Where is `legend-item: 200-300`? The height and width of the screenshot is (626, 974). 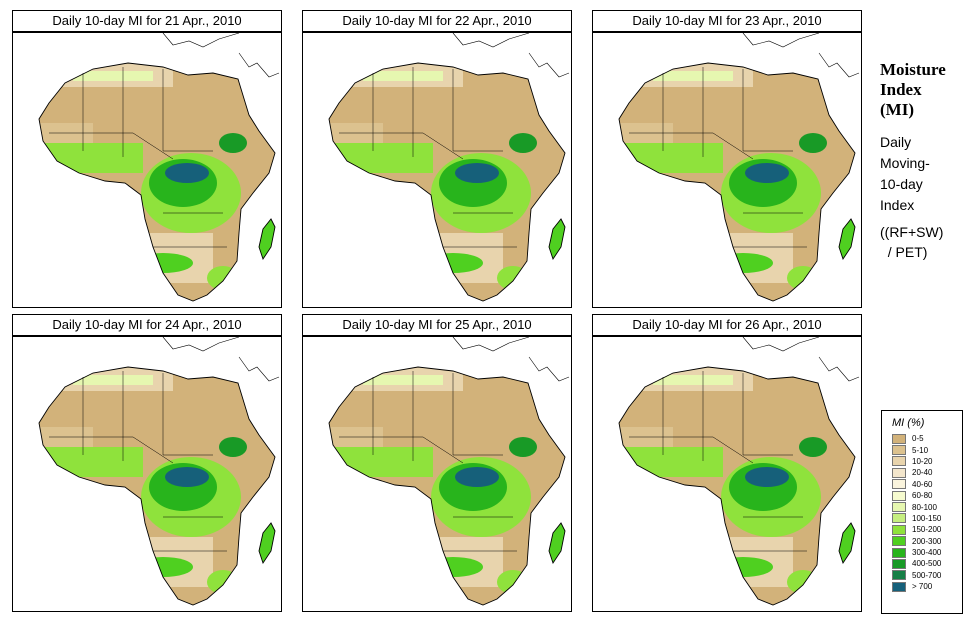 legend-item: 200-300 is located at coordinates (927, 541).